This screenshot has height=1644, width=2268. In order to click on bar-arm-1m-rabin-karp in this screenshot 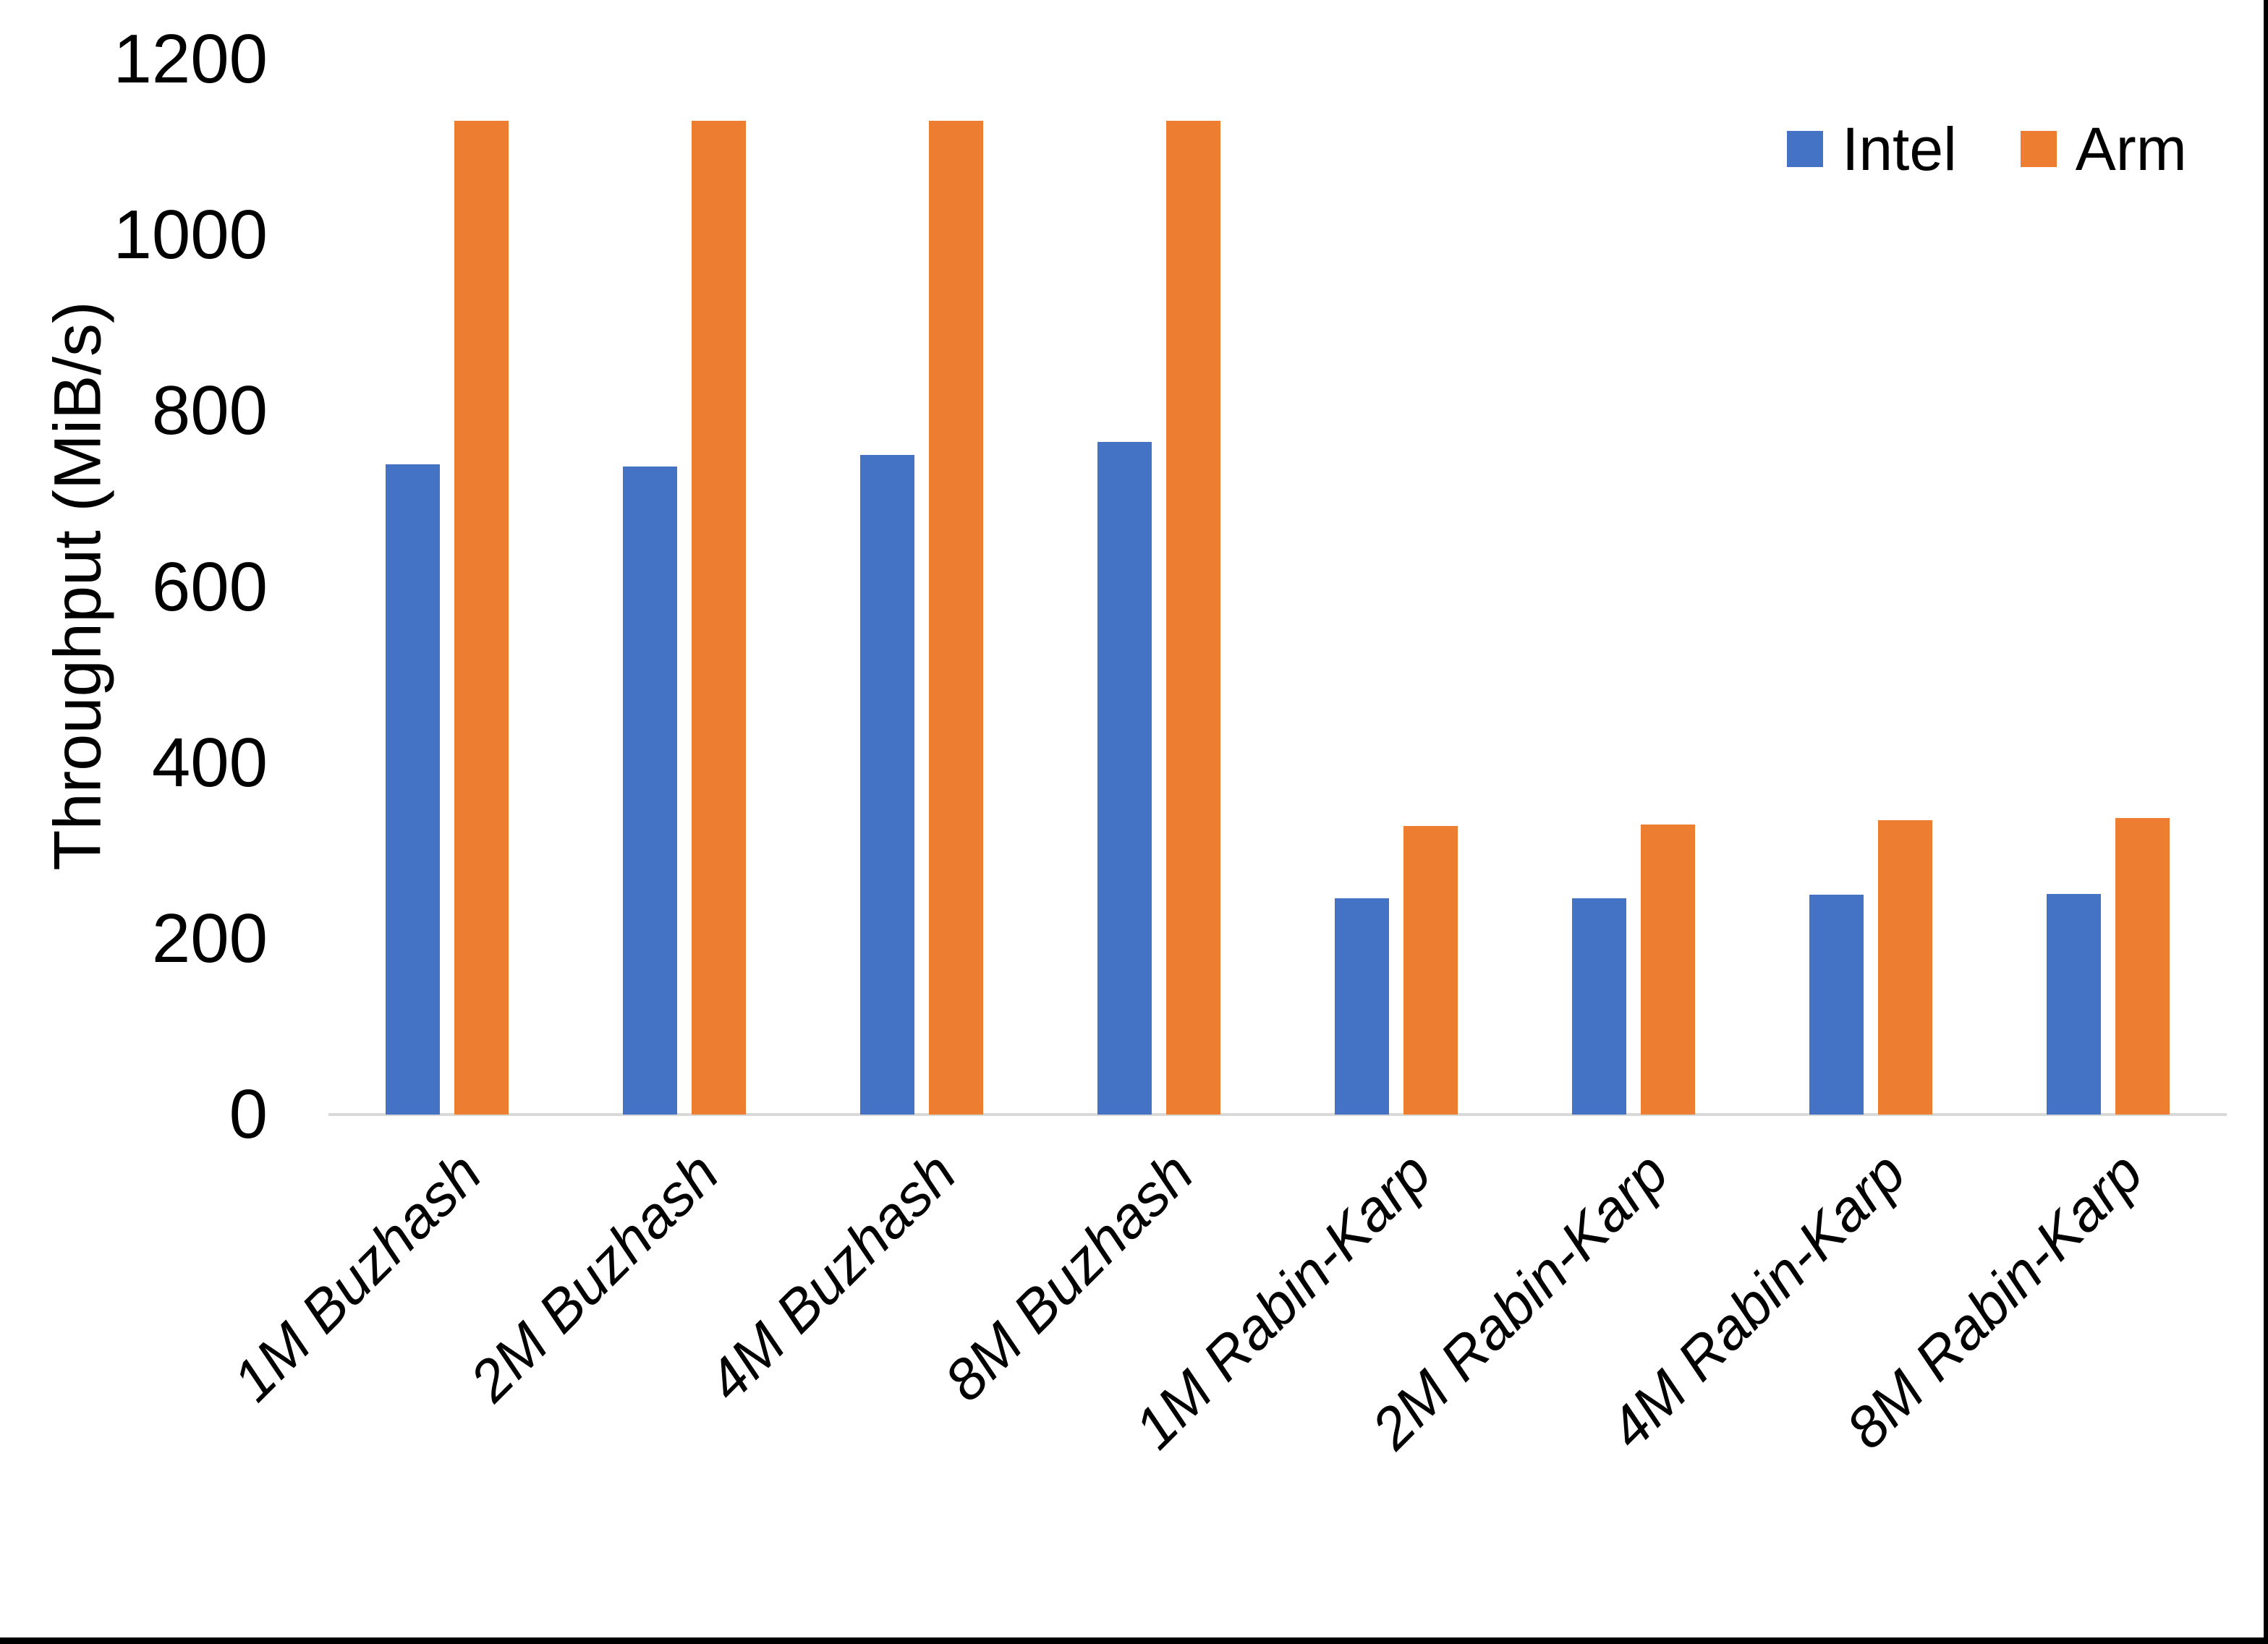, I will do `click(1430, 970)`.